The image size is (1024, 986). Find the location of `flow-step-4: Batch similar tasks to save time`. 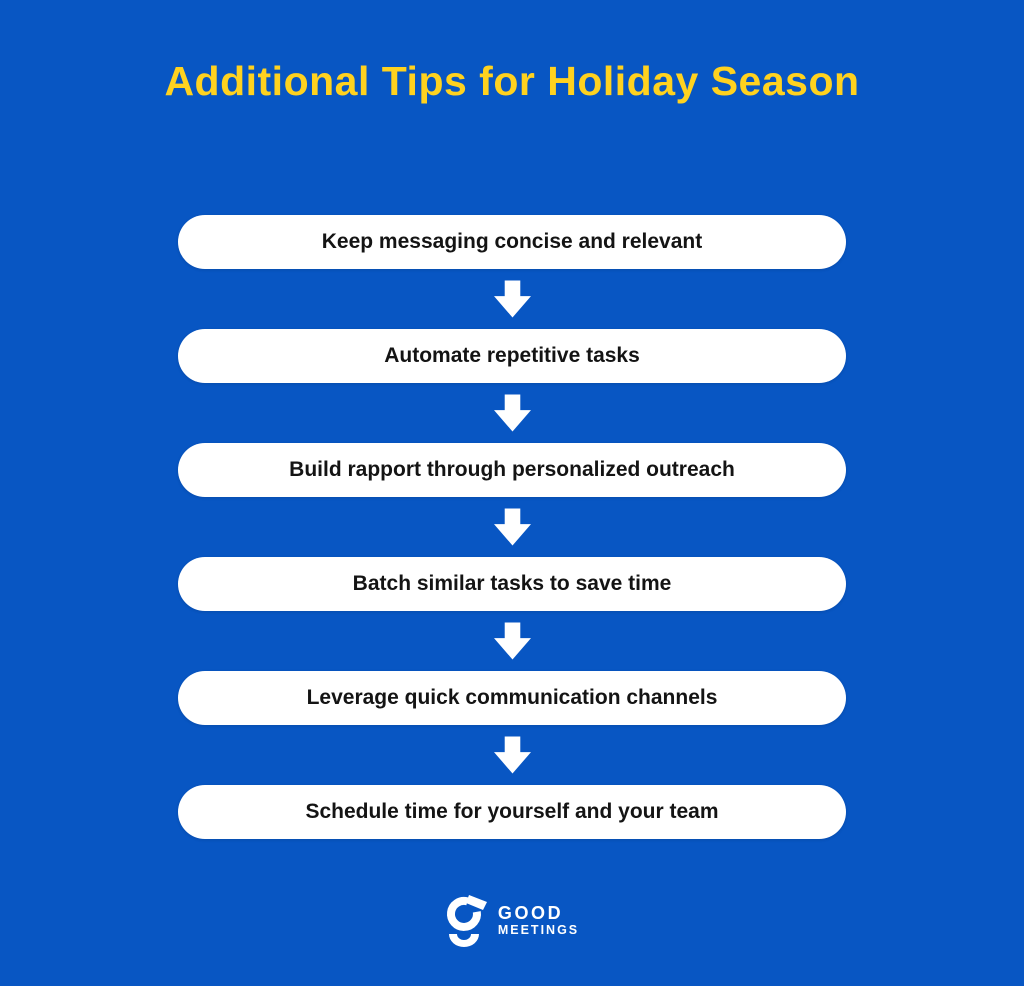

flow-step-4: Batch similar tasks to save time is located at coordinates (512, 584).